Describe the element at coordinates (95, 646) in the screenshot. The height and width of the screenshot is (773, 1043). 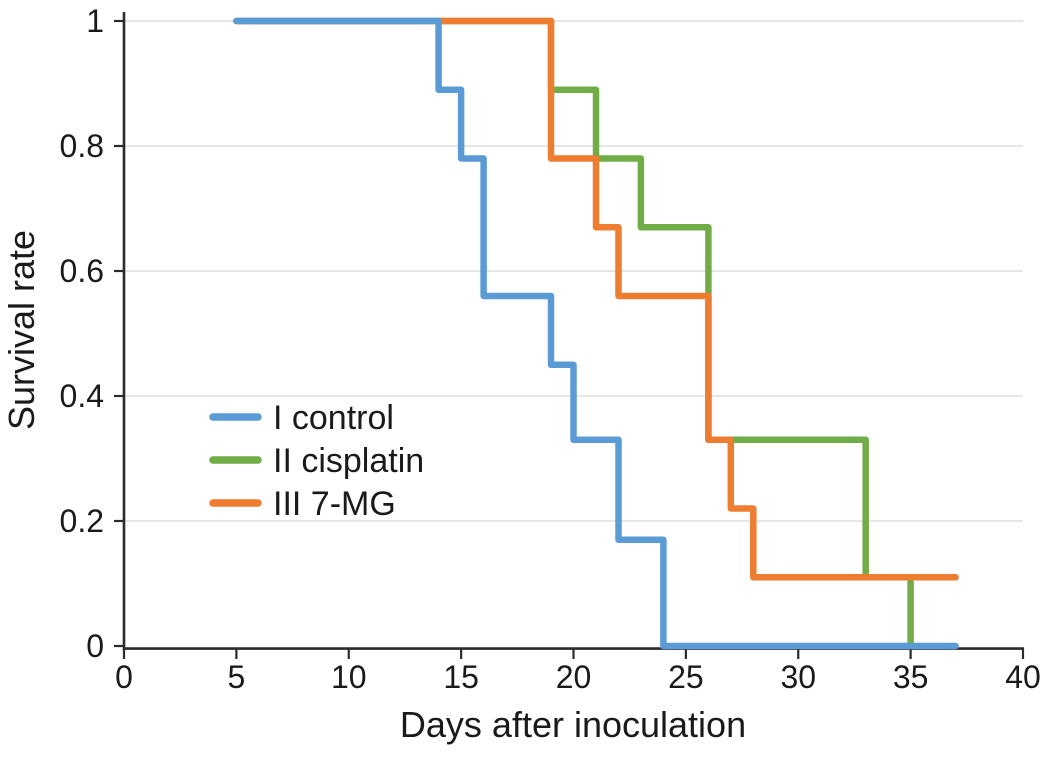
I see `y-tick-label: 0` at that location.